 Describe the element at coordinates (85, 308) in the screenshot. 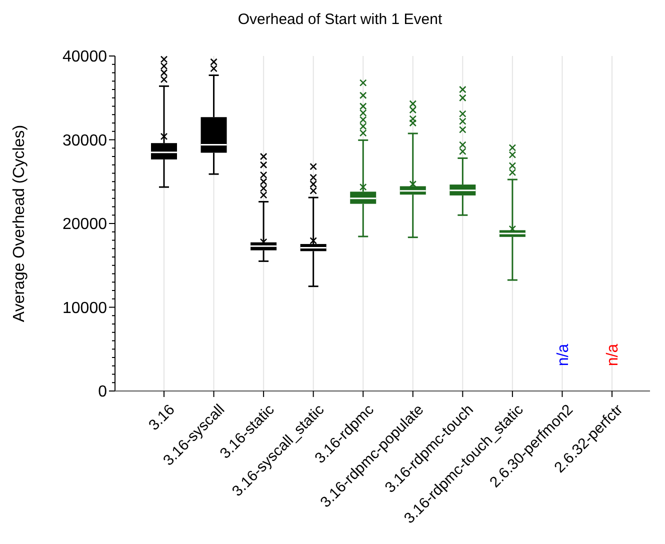

I see `y-tick-label: 10000` at that location.